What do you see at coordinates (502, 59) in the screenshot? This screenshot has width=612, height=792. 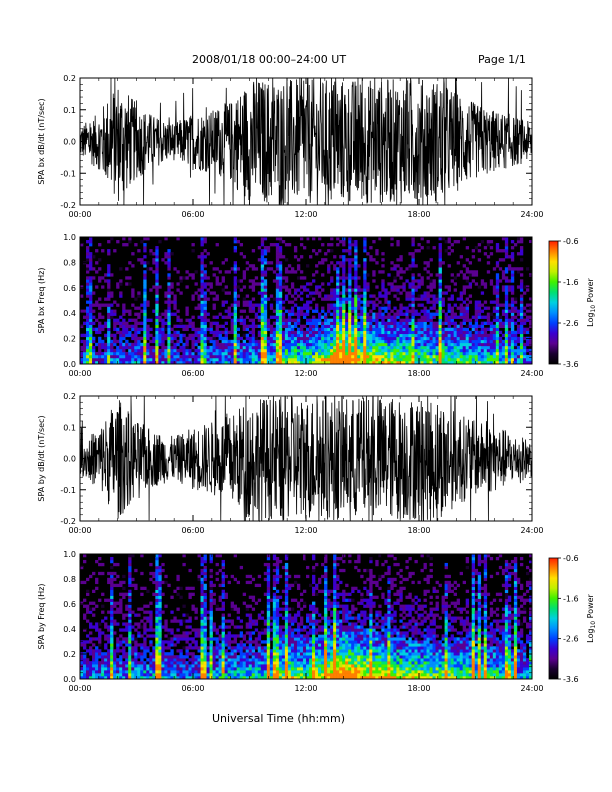 I see `page-number: Page 1/1` at bounding box center [502, 59].